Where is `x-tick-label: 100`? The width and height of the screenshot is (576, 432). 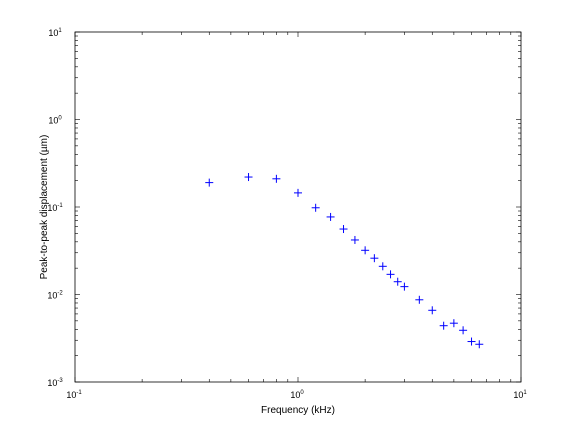
x-tick-label: 100 is located at coordinates (297, 395).